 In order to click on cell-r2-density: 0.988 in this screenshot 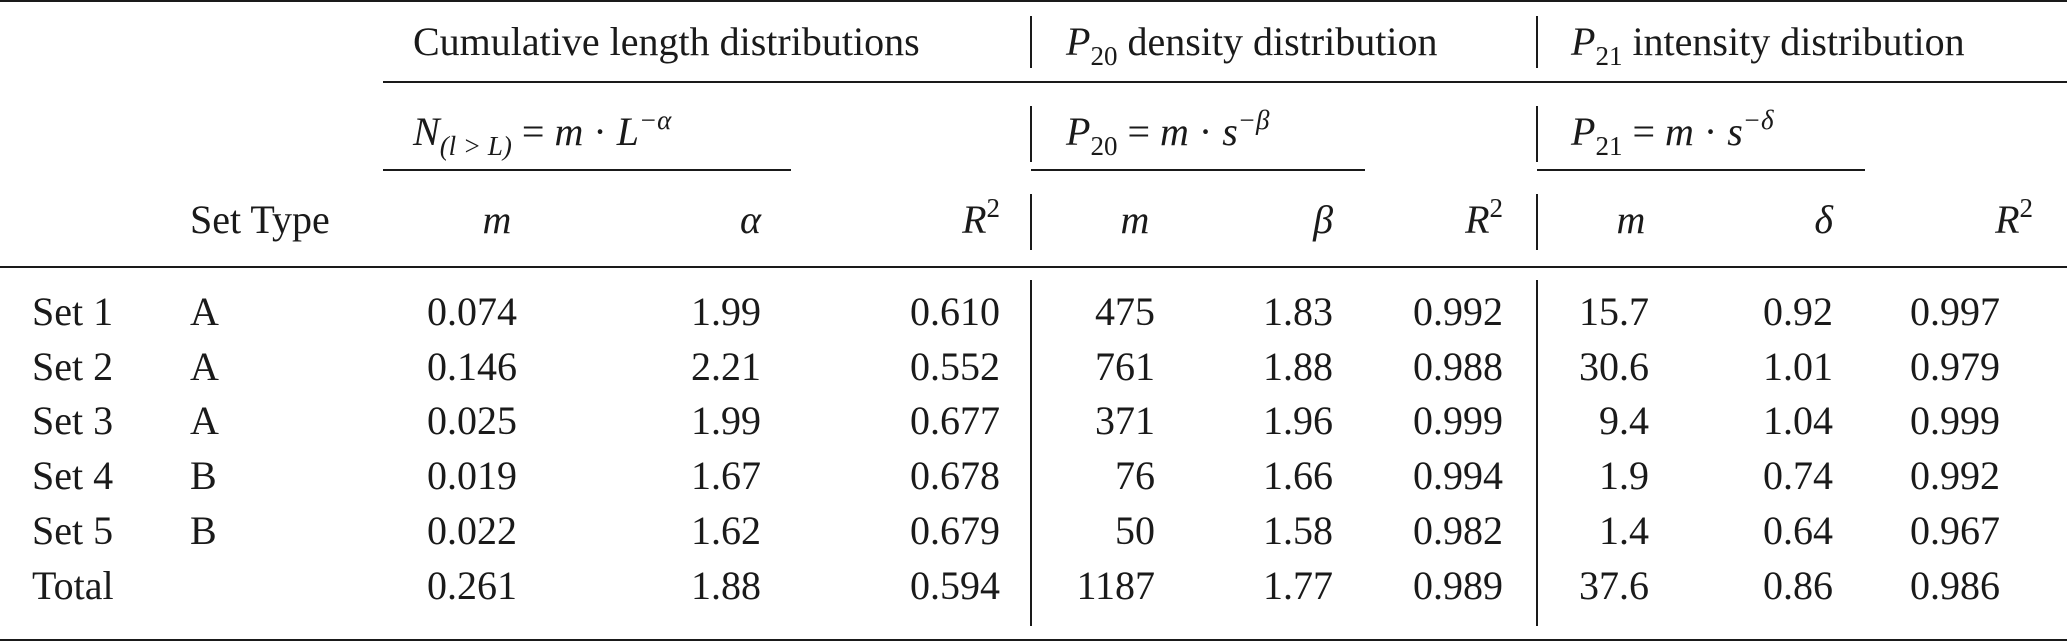, I will do `click(1458, 366)`.